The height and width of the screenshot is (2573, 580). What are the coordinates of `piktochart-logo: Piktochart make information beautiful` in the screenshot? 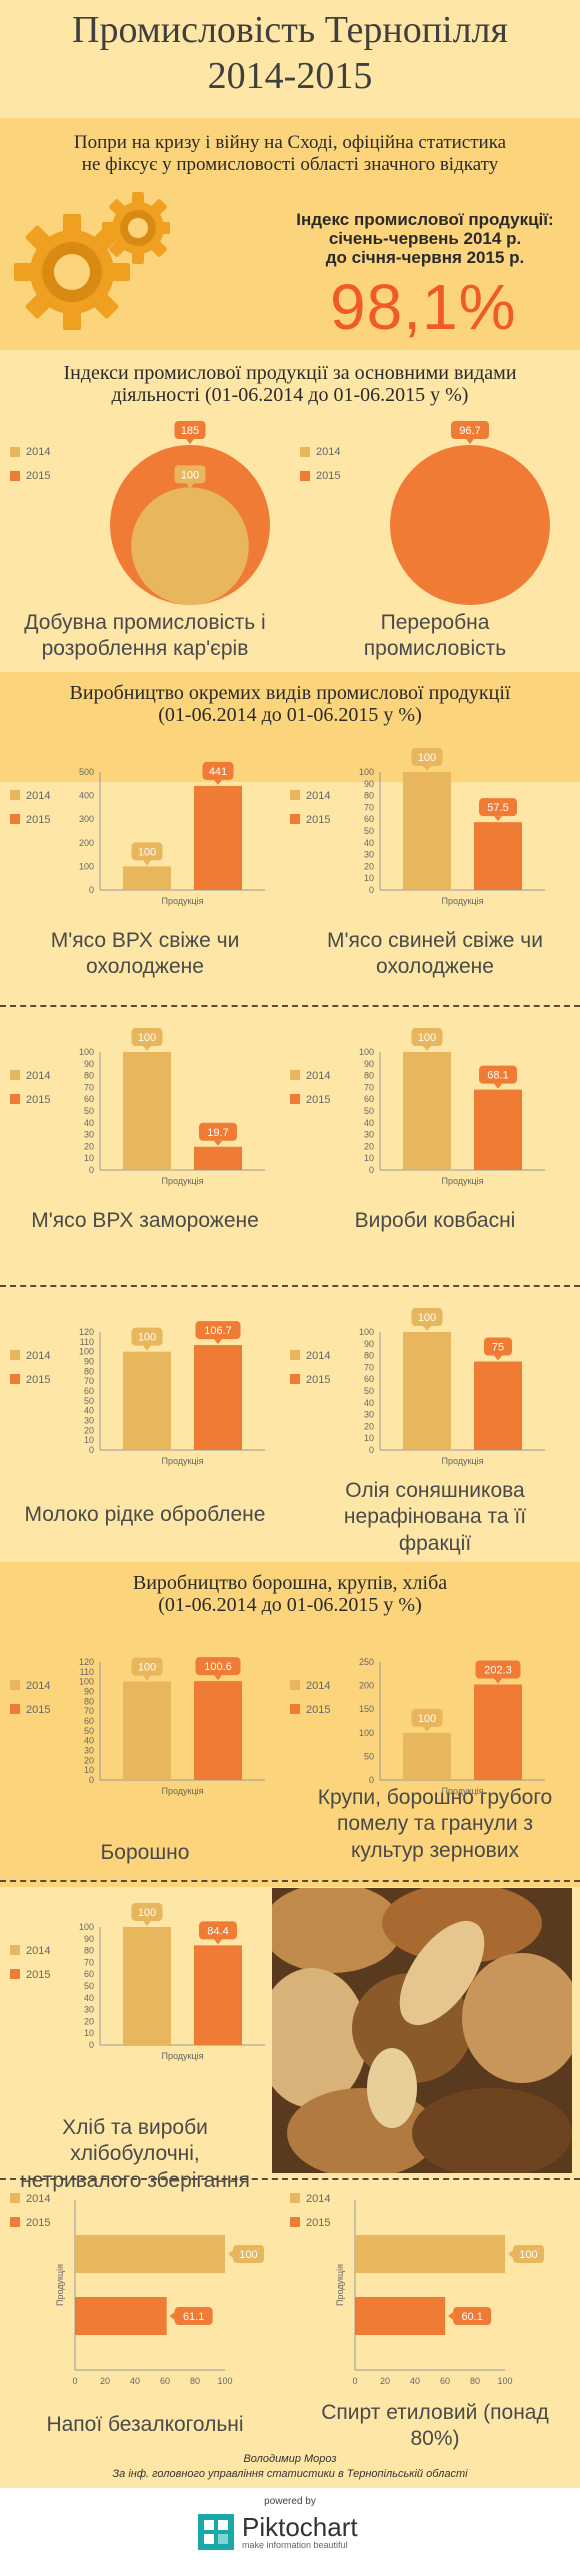 It's located at (277, 2532).